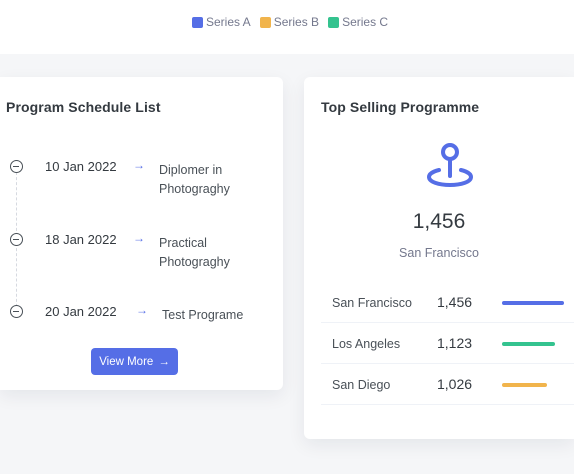 The width and height of the screenshot is (574, 474). I want to click on legend-label: Series C, so click(365, 22).